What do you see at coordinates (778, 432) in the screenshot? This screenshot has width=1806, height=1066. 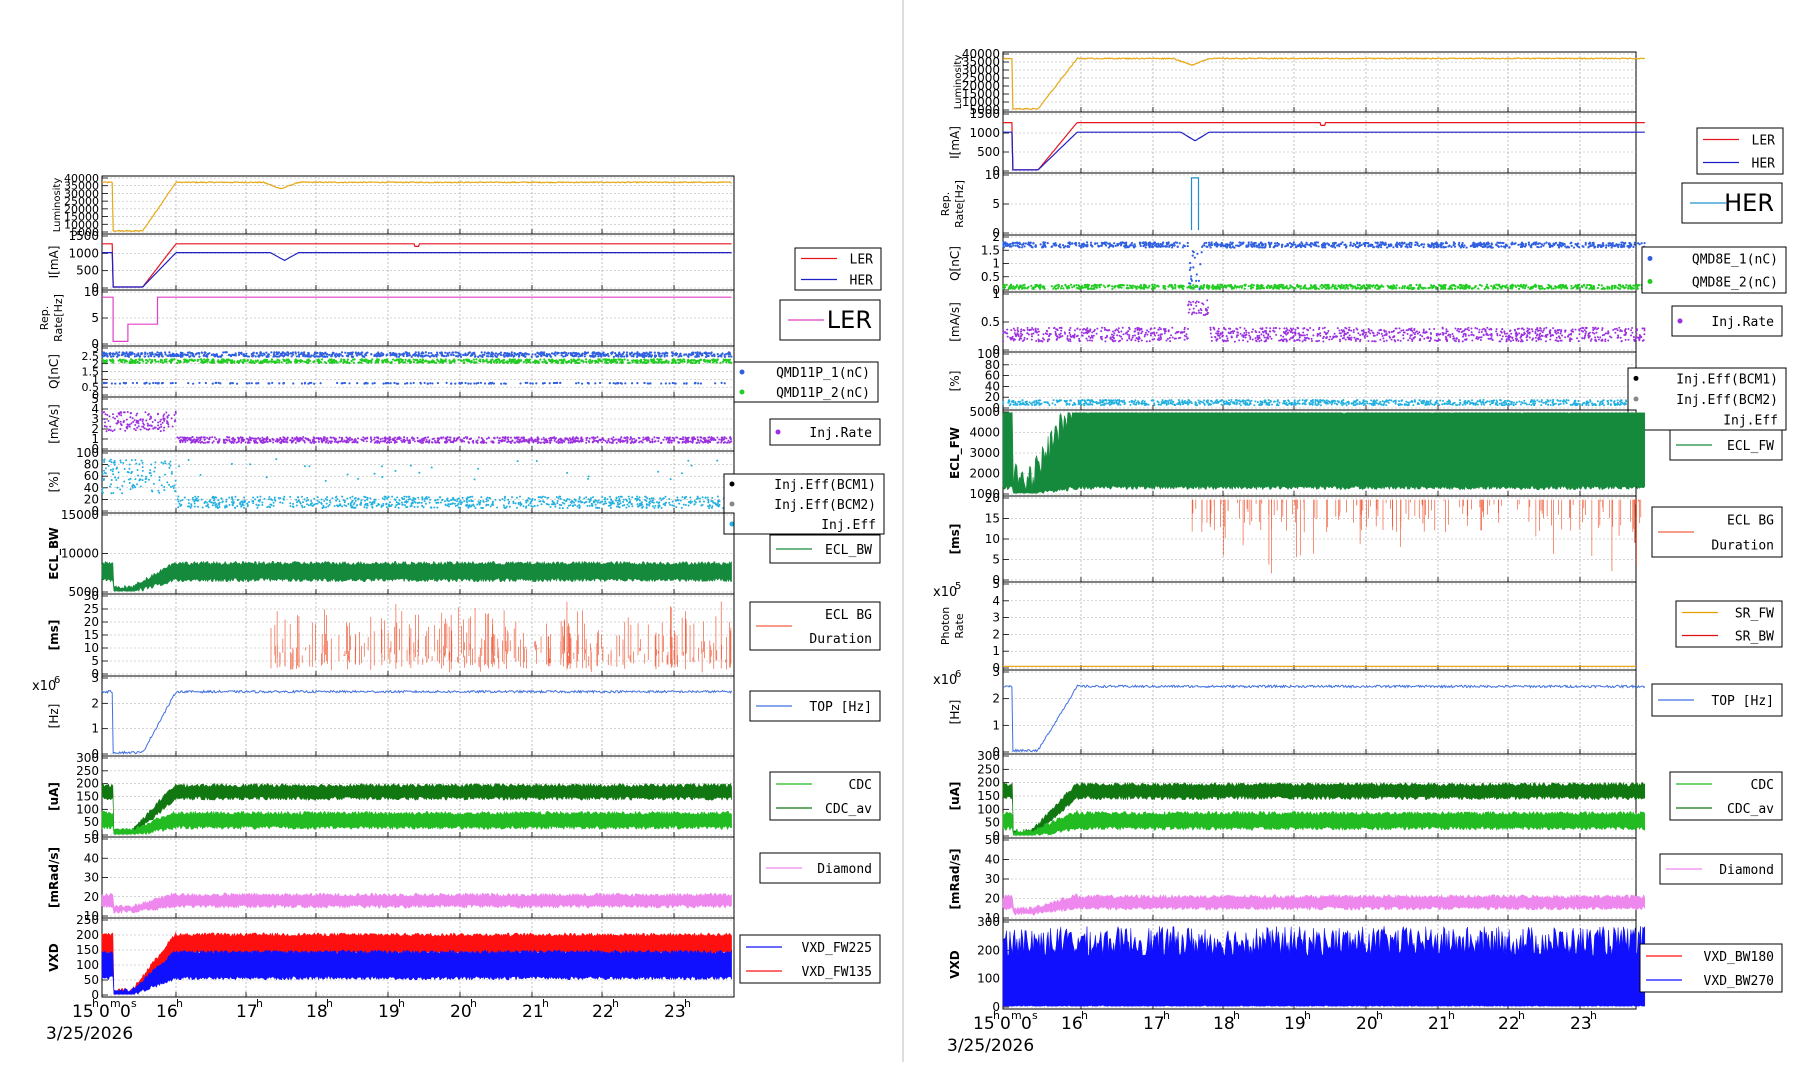 I see `legend-marker` at bounding box center [778, 432].